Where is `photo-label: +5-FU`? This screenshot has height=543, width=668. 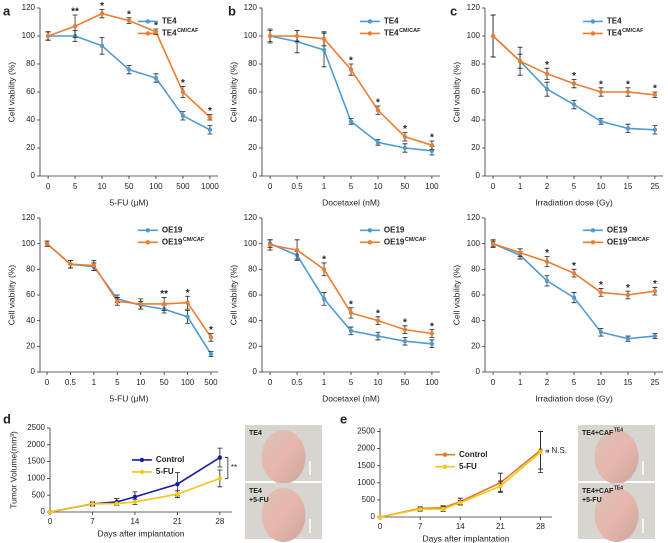 photo-label: +5-FU is located at coordinates (259, 500).